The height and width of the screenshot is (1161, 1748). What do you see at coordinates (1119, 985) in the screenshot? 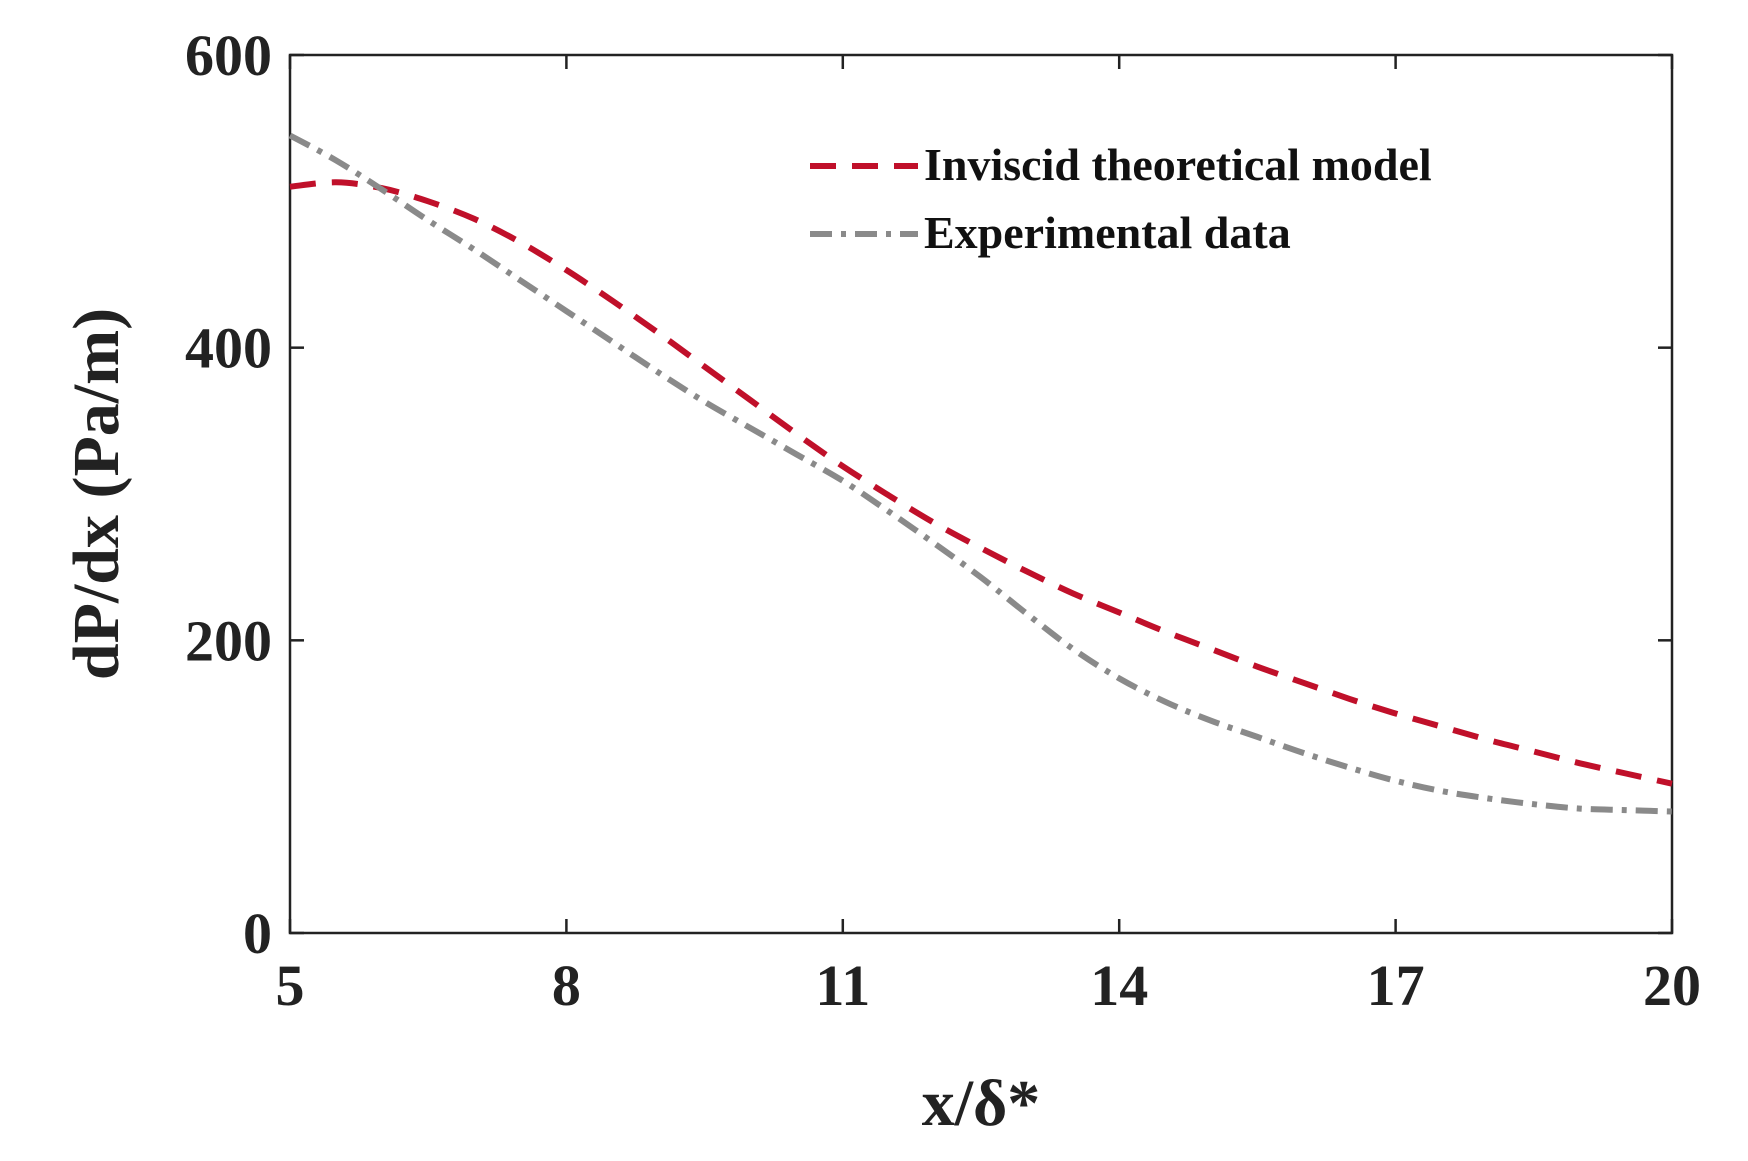
I see `x-tick-label: 14` at bounding box center [1119, 985].